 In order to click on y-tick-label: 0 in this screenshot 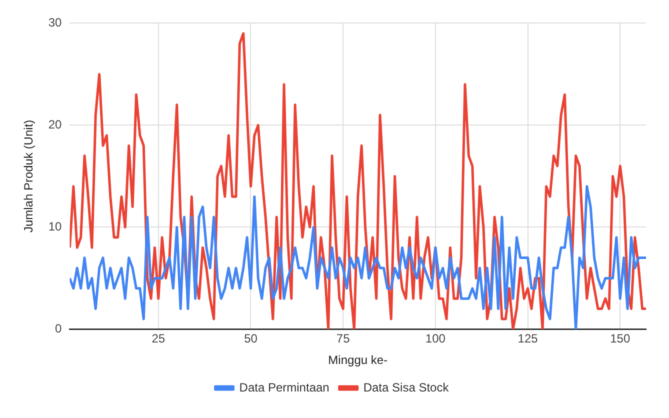, I will do `click(58, 329)`.